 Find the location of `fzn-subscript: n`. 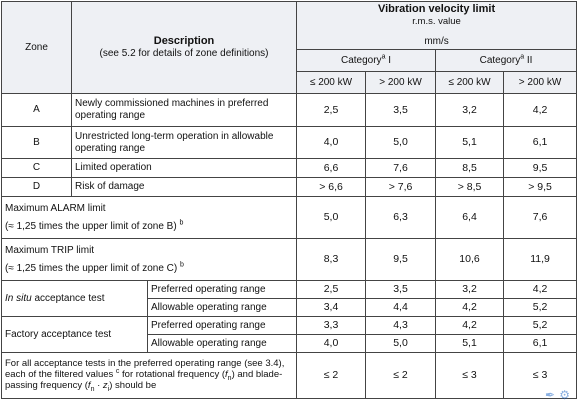

fzn-subscript: n is located at coordinates (92, 389).